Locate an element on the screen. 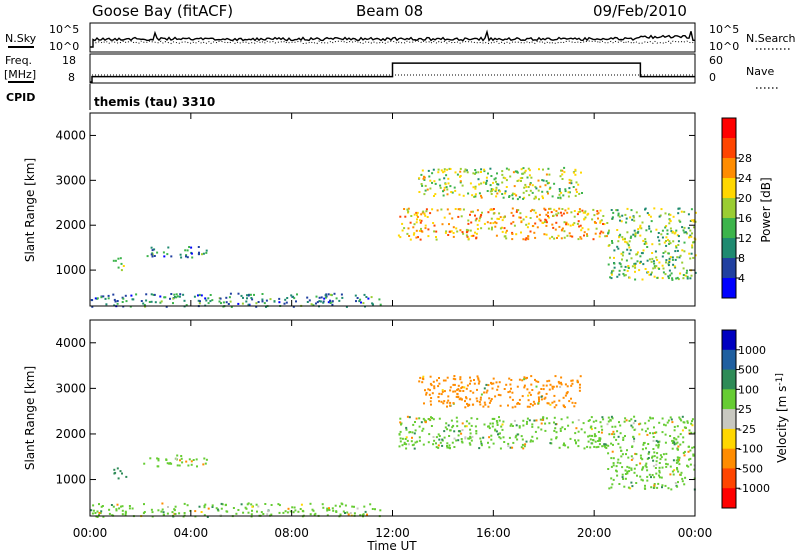 This screenshot has height=554, width=800. freq-label-2: [MHz] is located at coordinates (20, 74).